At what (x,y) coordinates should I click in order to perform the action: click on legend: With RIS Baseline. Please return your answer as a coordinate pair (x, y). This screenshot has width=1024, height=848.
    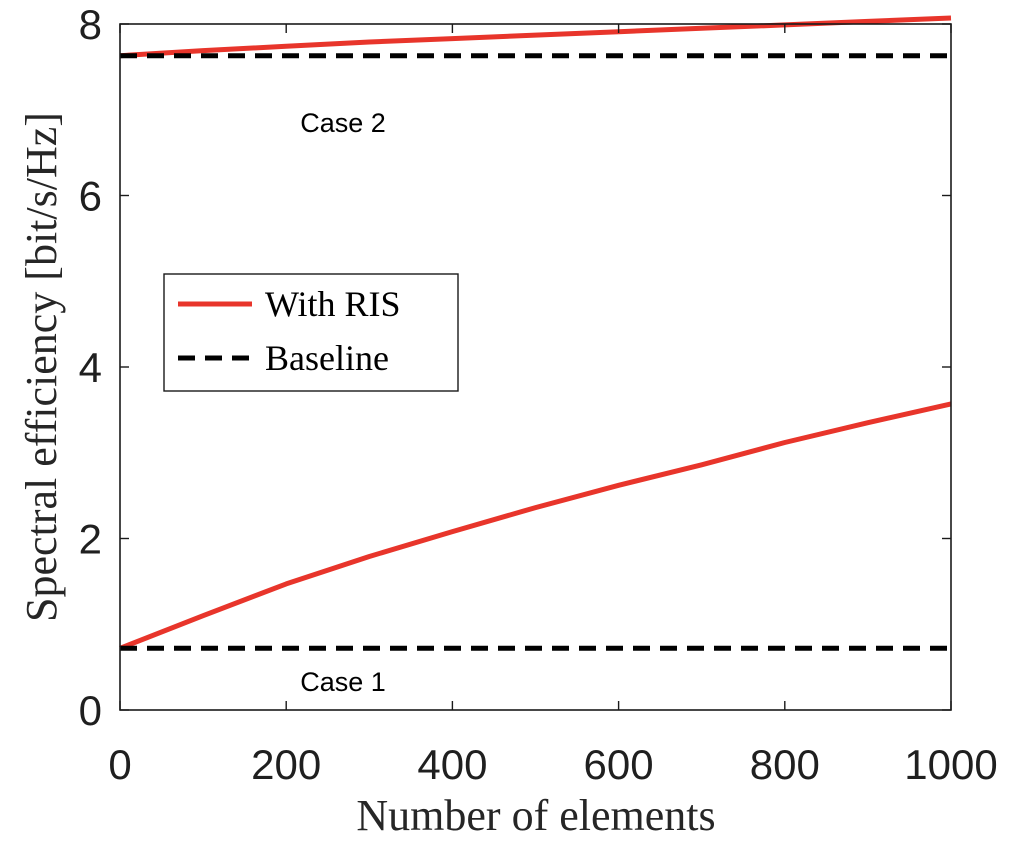
    Looking at the image, I should click on (311, 332).